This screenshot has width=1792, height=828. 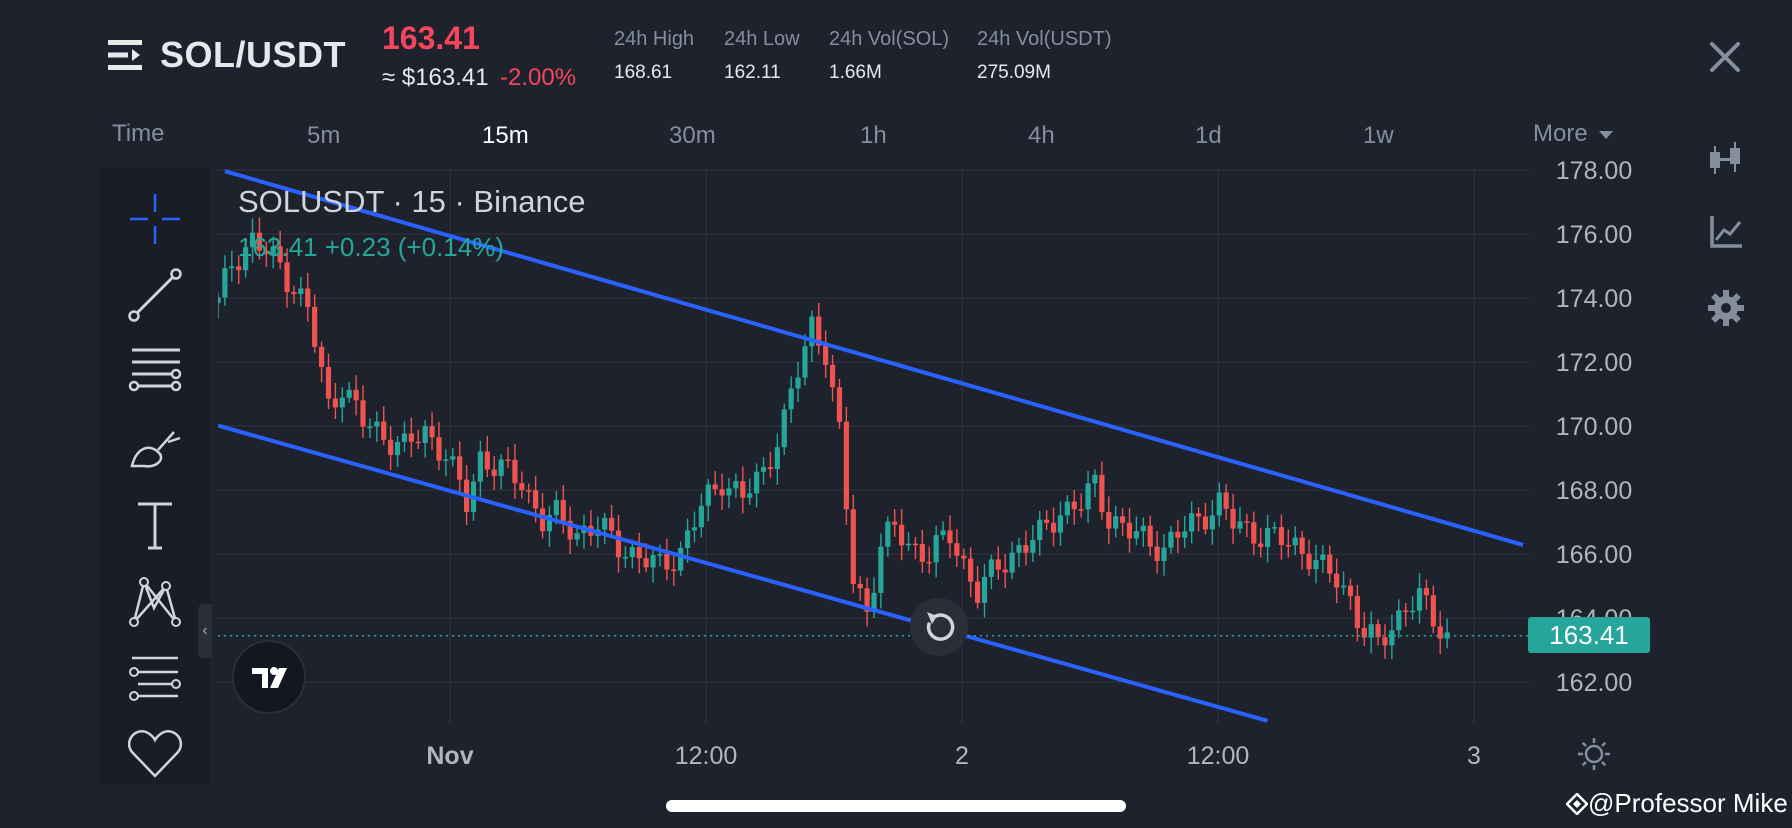 What do you see at coordinates (155, 219) in the screenshot?
I see `crosshair-icon` at bounding box center [155, 219].